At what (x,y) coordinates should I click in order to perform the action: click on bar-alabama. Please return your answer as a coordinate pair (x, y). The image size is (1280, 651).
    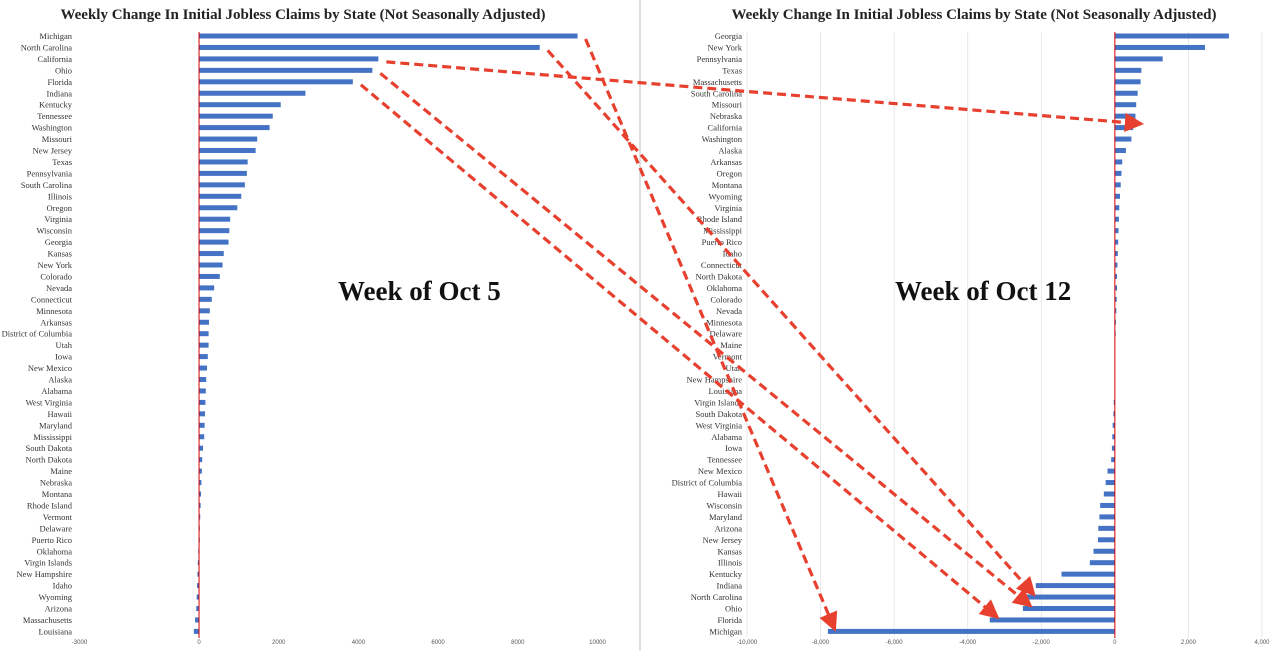
    Looking at the image, I should click on (1113, 437).